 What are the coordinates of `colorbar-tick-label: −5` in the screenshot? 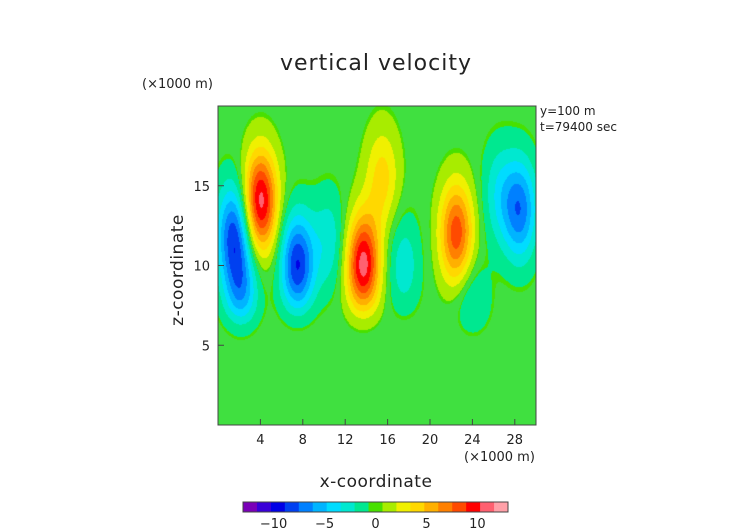 It's located at (324, 524).